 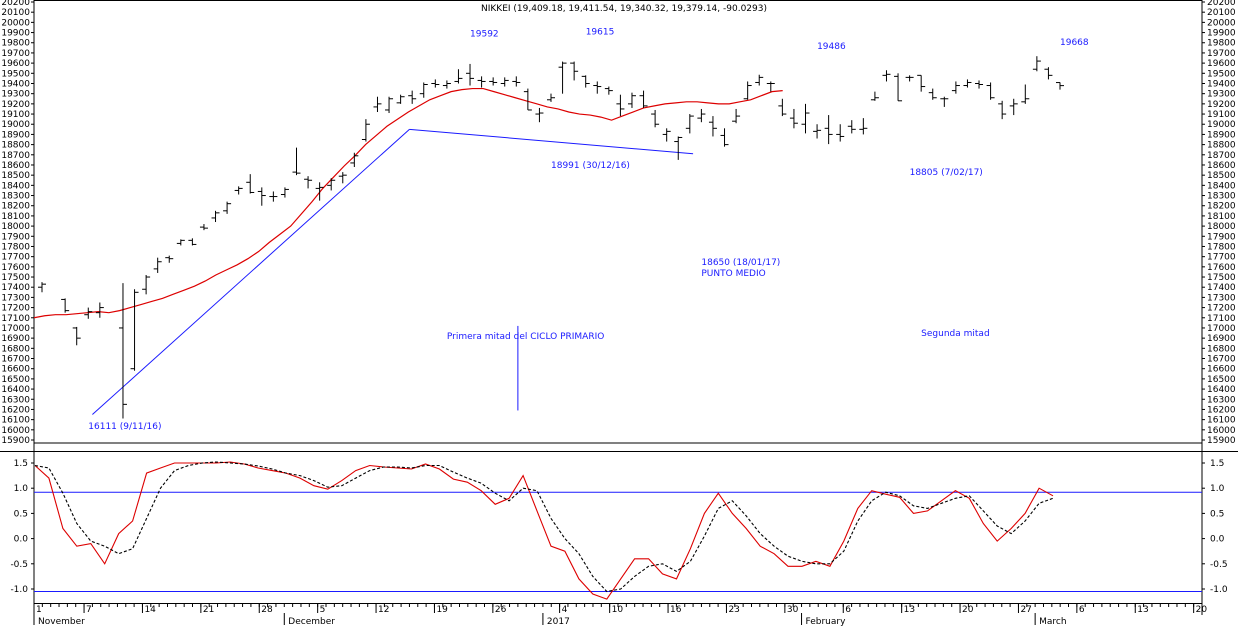 I want to click on y-tick-label-right: 17600, so click(x=1221, y=268).